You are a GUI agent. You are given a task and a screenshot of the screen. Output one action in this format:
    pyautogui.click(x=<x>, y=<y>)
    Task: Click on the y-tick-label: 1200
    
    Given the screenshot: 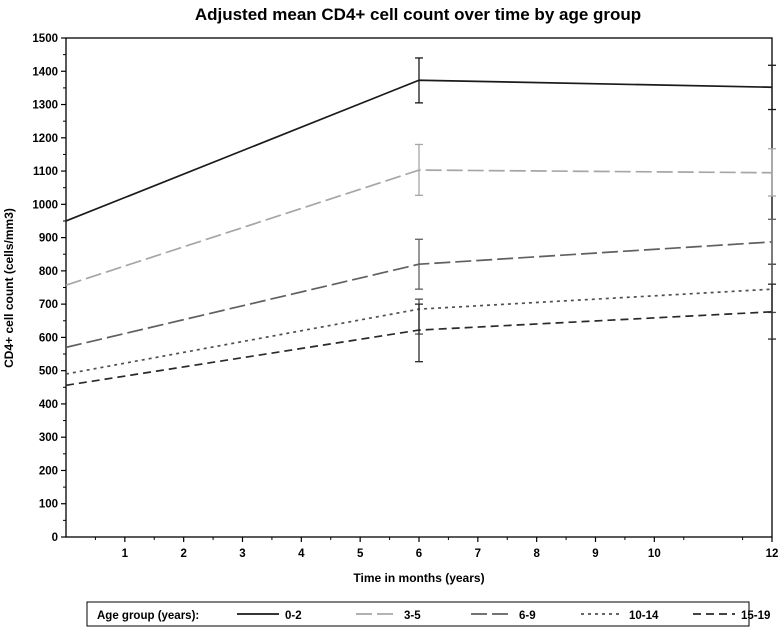 What is the action you would take?
    pyautogui.click(x=45, y=139)
    